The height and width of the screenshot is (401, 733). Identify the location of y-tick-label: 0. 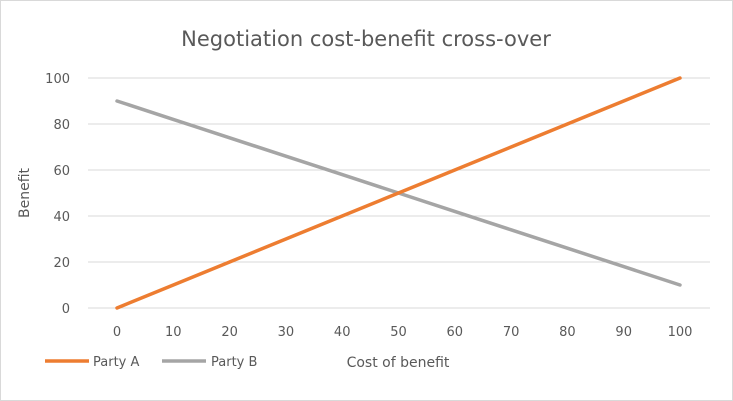
(66, 309).